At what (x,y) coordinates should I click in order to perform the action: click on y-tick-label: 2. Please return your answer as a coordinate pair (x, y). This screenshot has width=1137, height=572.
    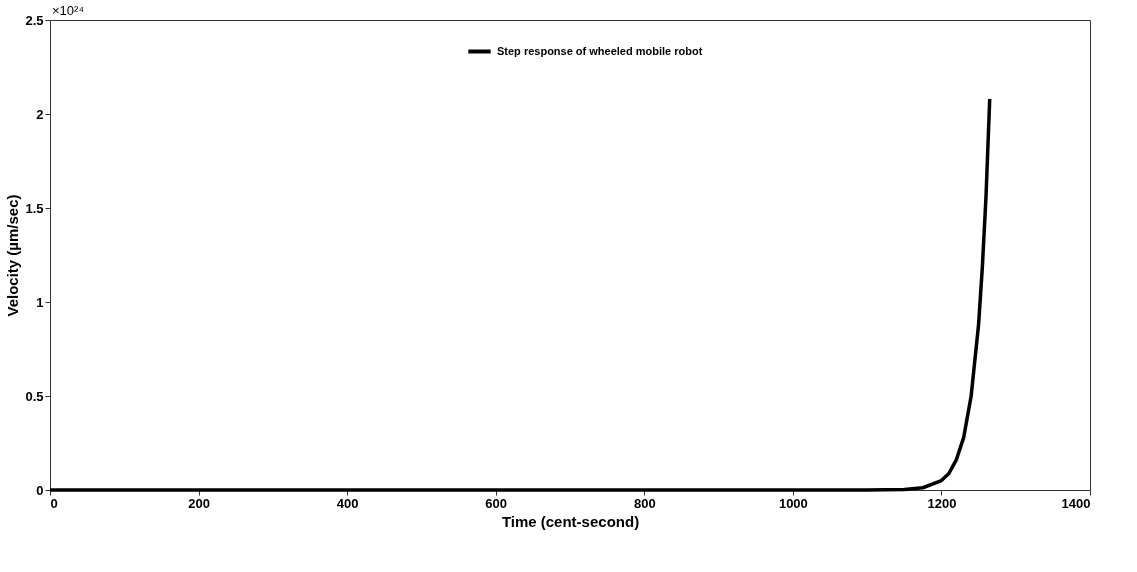
    Looking at the image, I should click on (40, 114).